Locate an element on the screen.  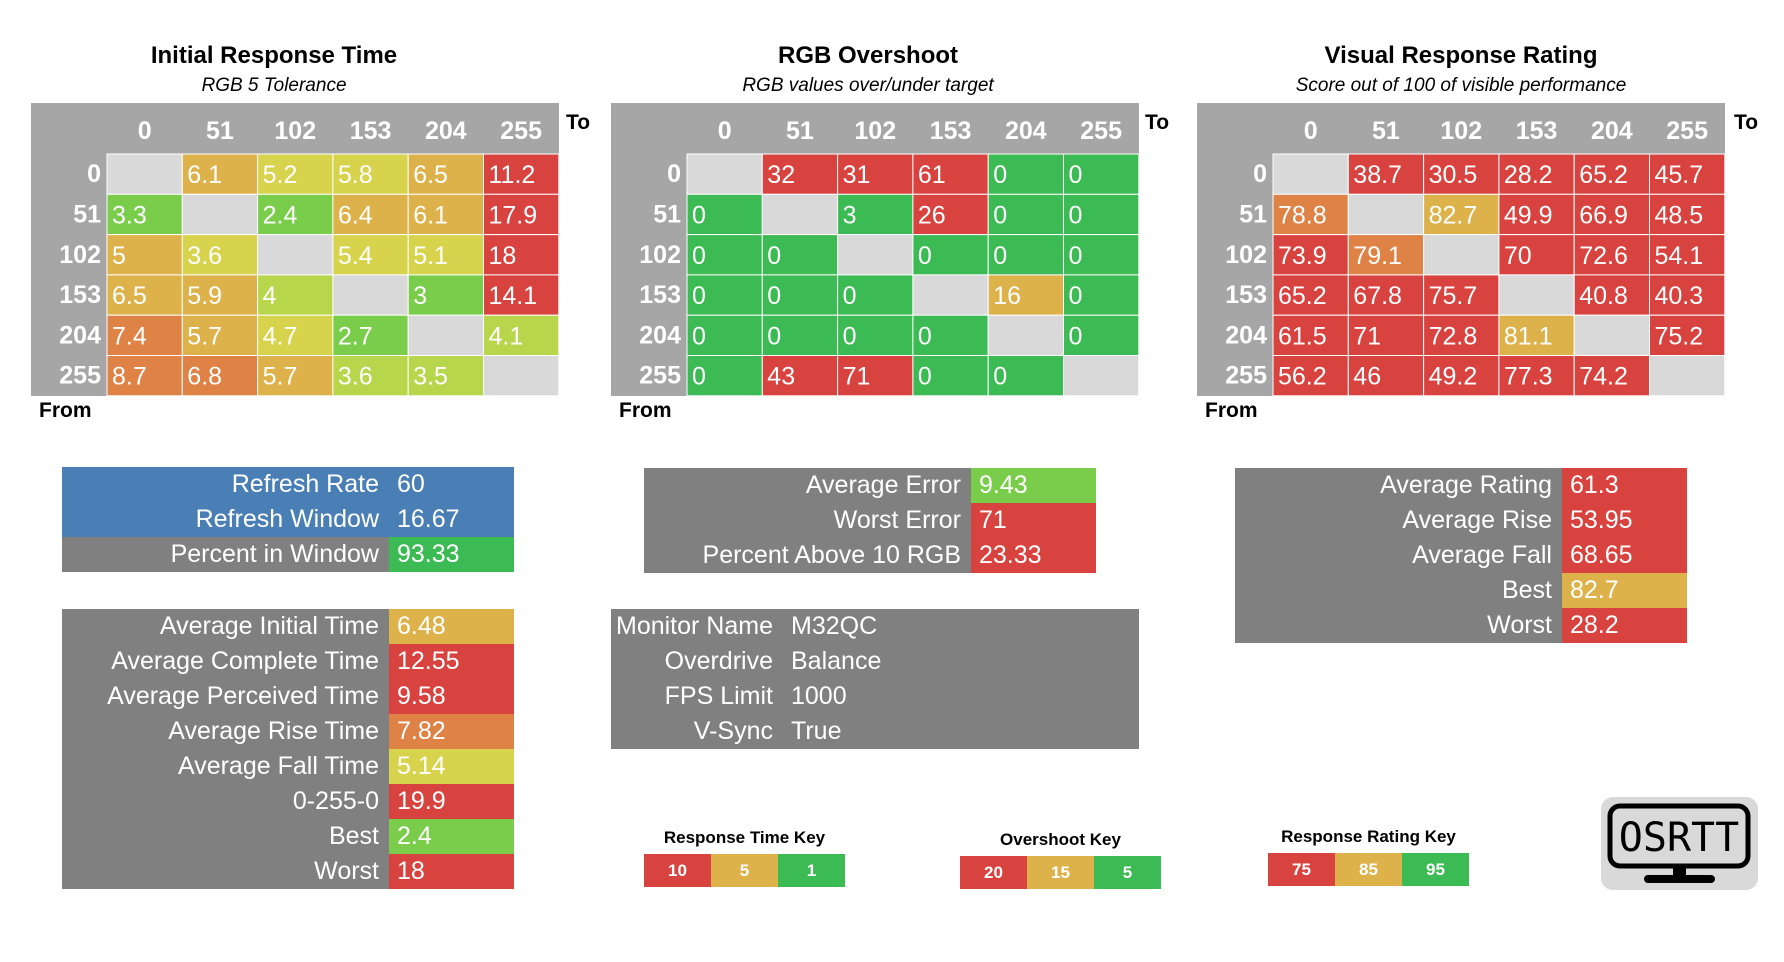
heatmap-subtitle: Score out of 100 of visible performance is located at coordinates (1461, 85).